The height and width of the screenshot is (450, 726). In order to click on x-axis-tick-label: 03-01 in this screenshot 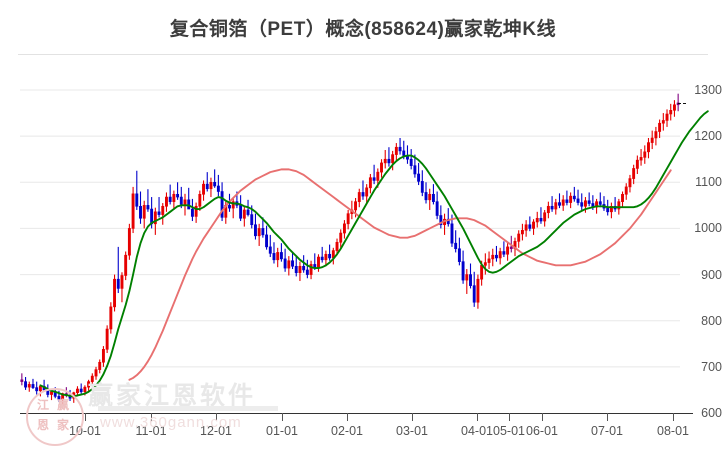, I will do `click(412, 431)`.